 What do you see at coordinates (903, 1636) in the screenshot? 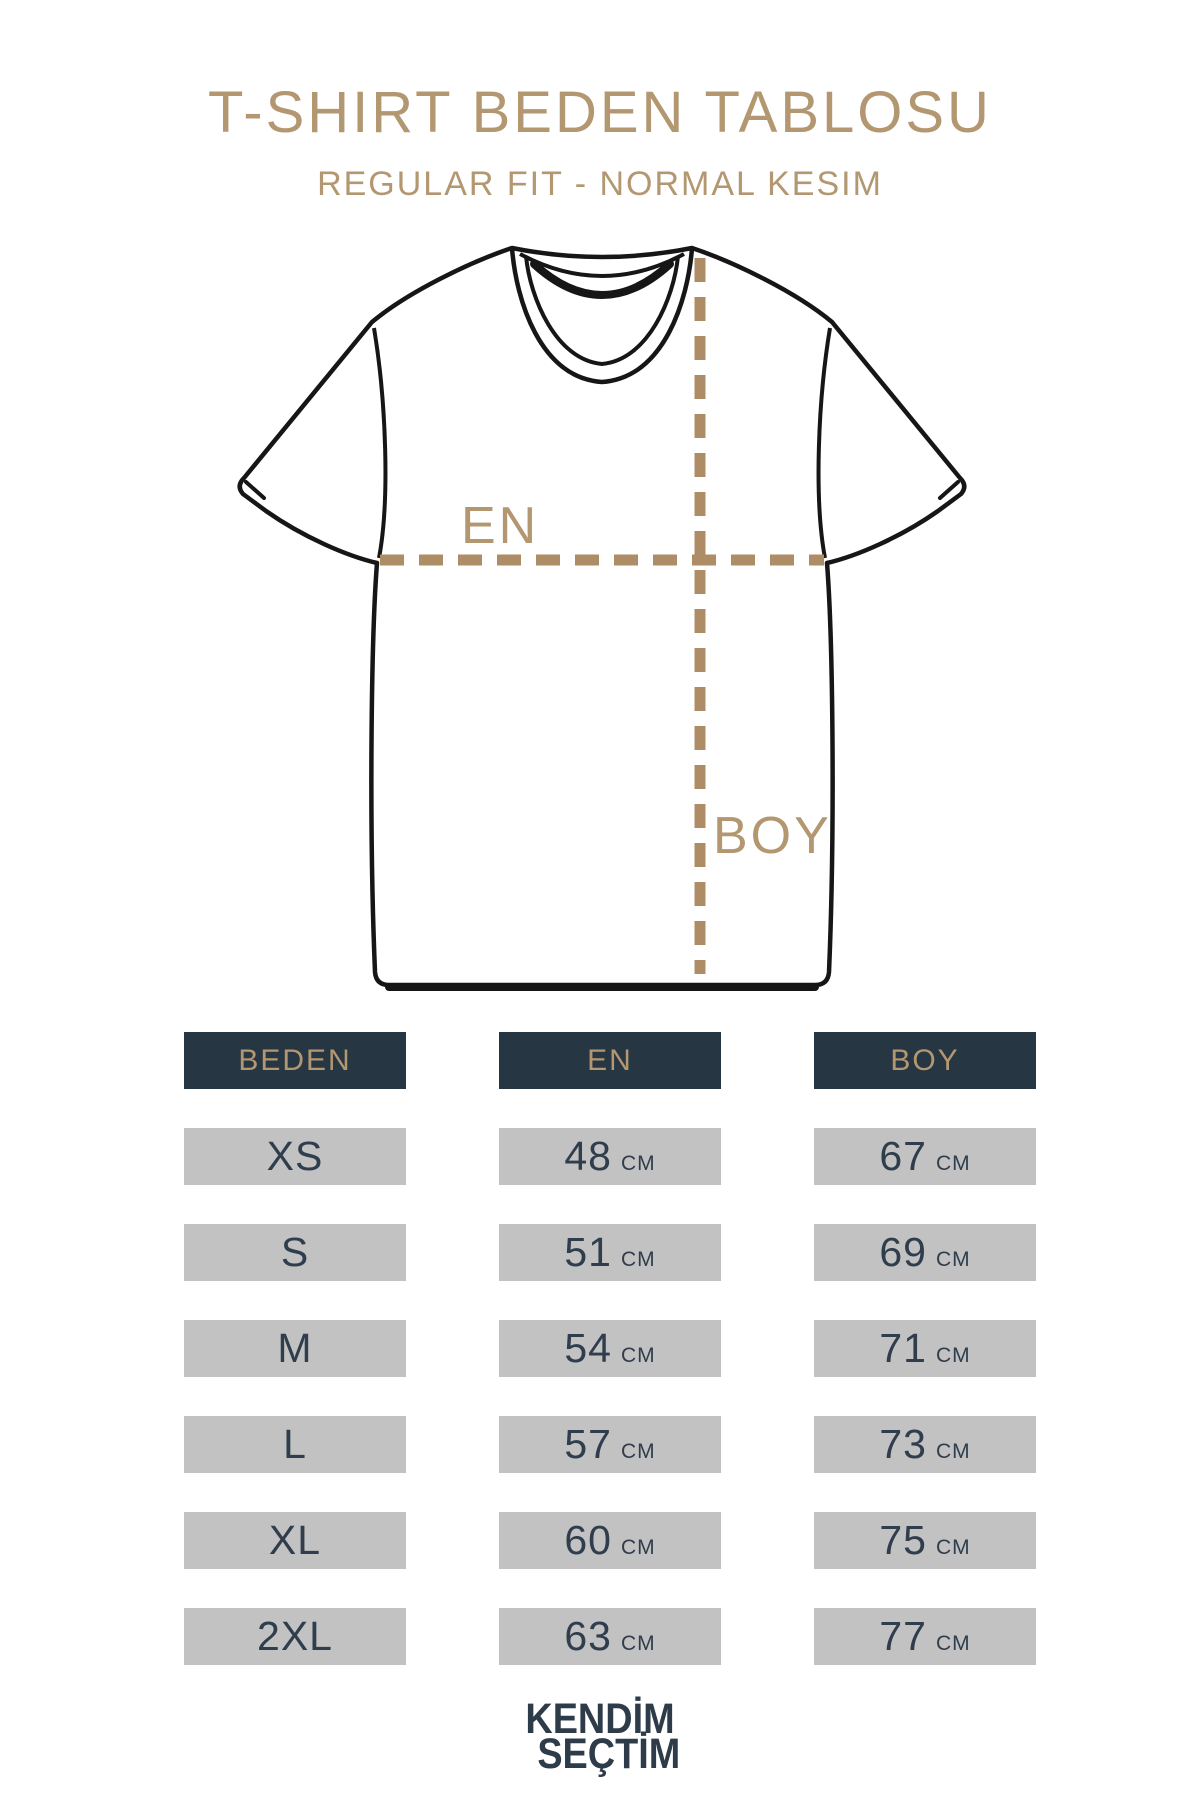
I see `length-value: 77` at bounding box center [903, 1636].